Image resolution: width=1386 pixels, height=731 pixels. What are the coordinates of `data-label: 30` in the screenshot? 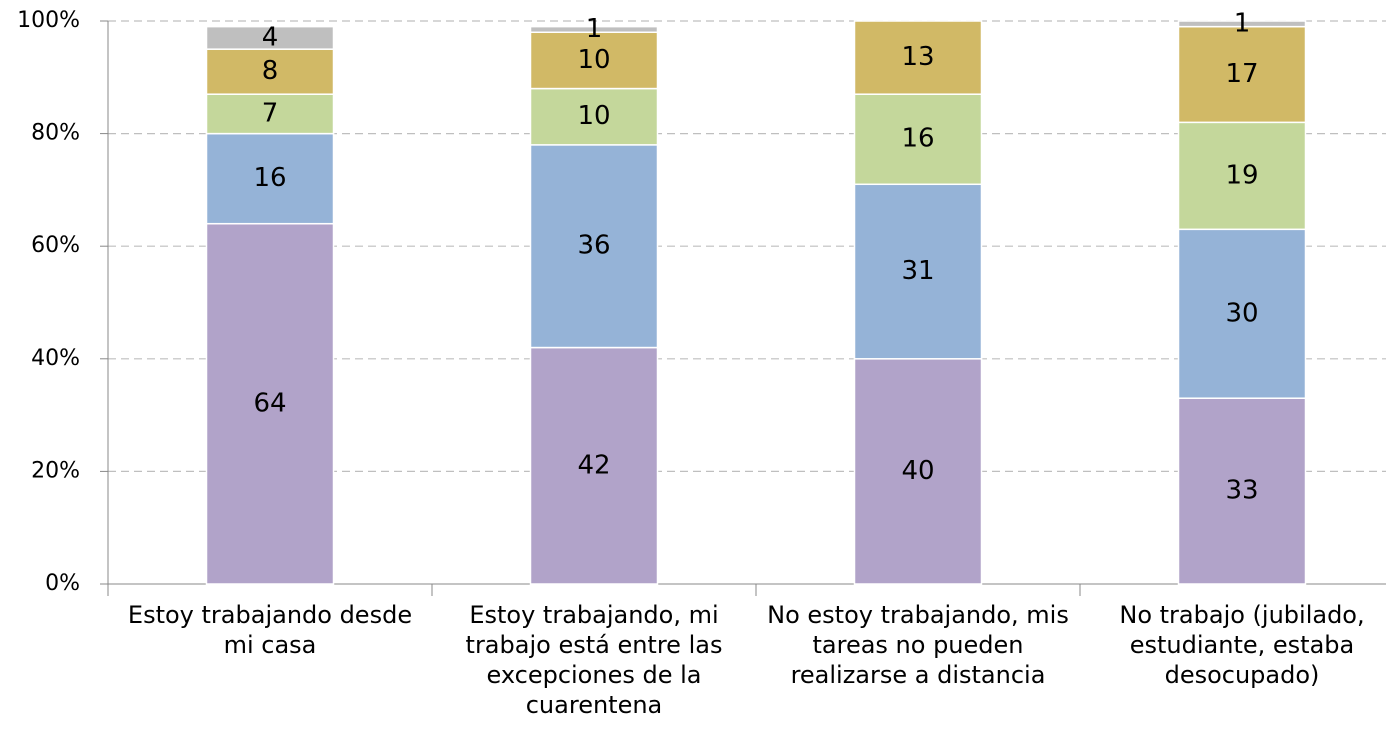 It's located at (1241, 313).